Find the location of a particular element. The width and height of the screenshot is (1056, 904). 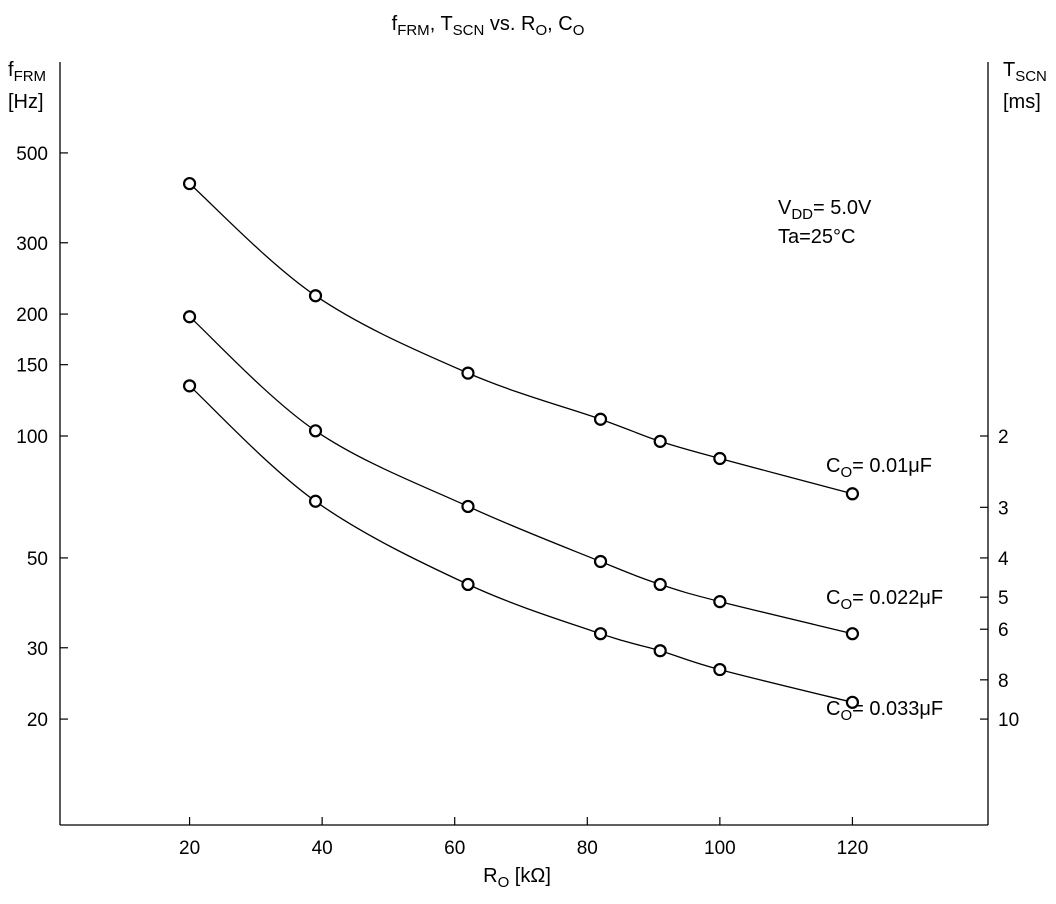

chart-title: fFRM, TSCN vs. RO, CO is located at coordinates (488, 26).